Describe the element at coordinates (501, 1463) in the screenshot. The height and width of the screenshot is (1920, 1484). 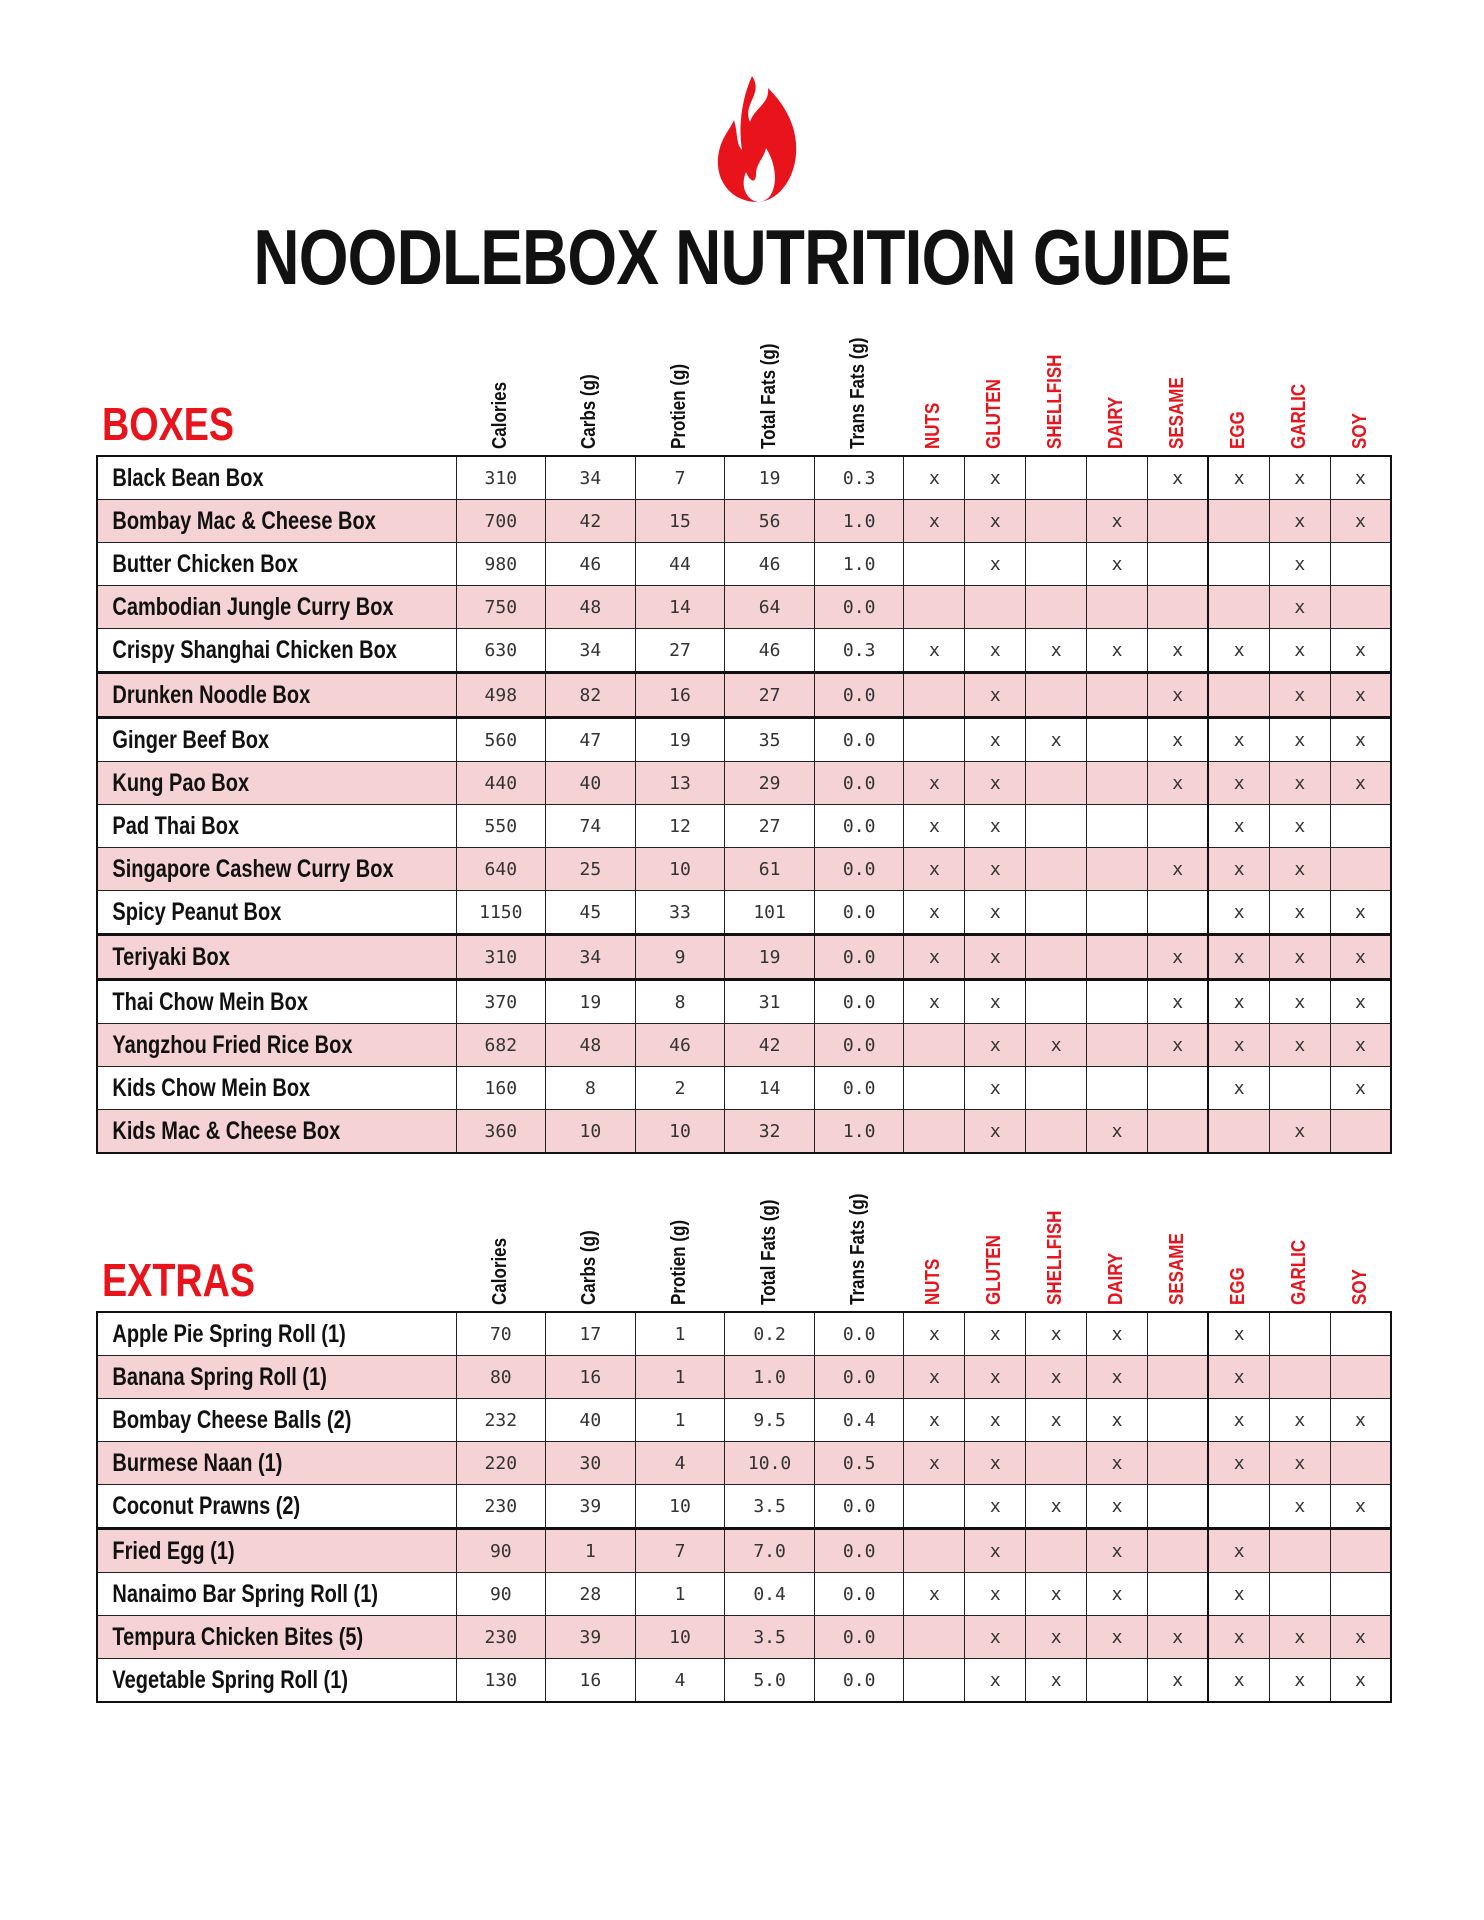
I see `nutrition-value: 220` at that location.